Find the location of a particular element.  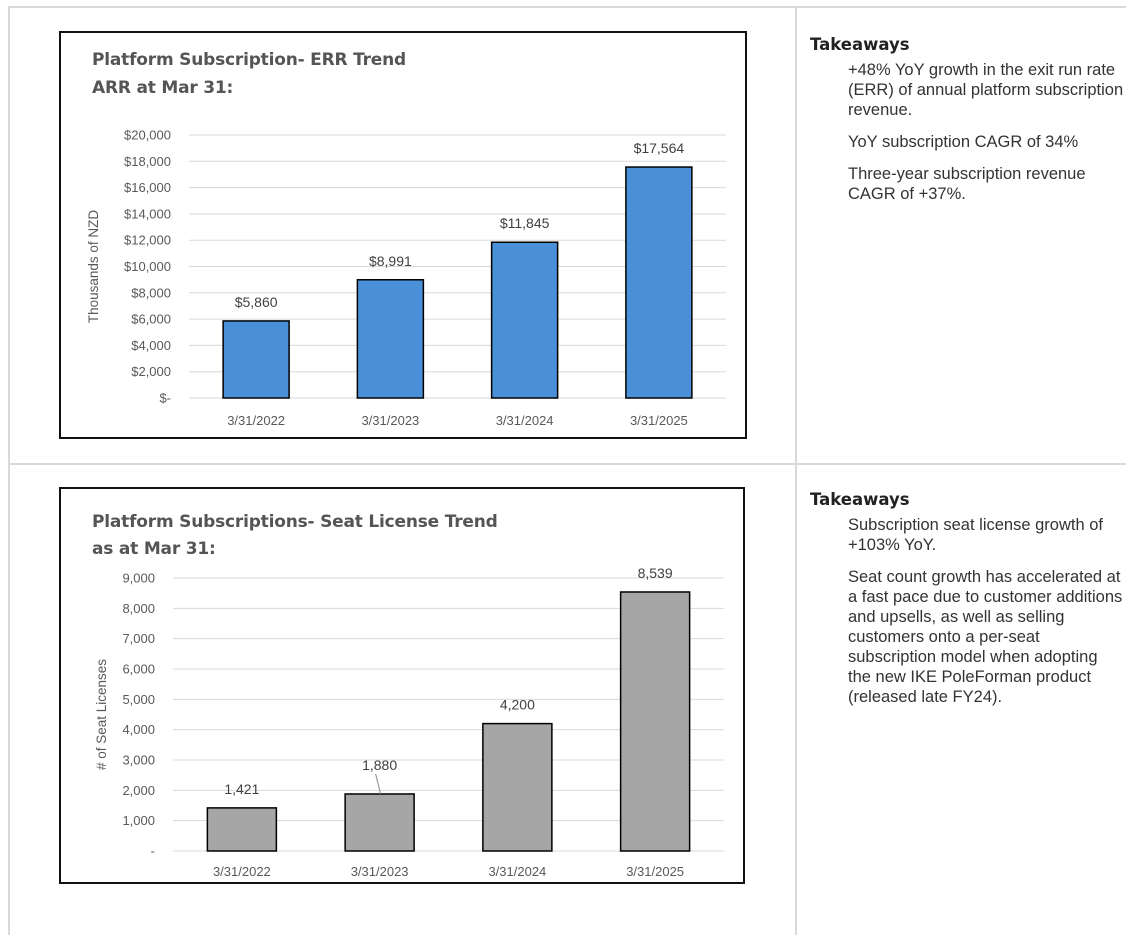

data-label-leader is located at coordinates (378, 784).